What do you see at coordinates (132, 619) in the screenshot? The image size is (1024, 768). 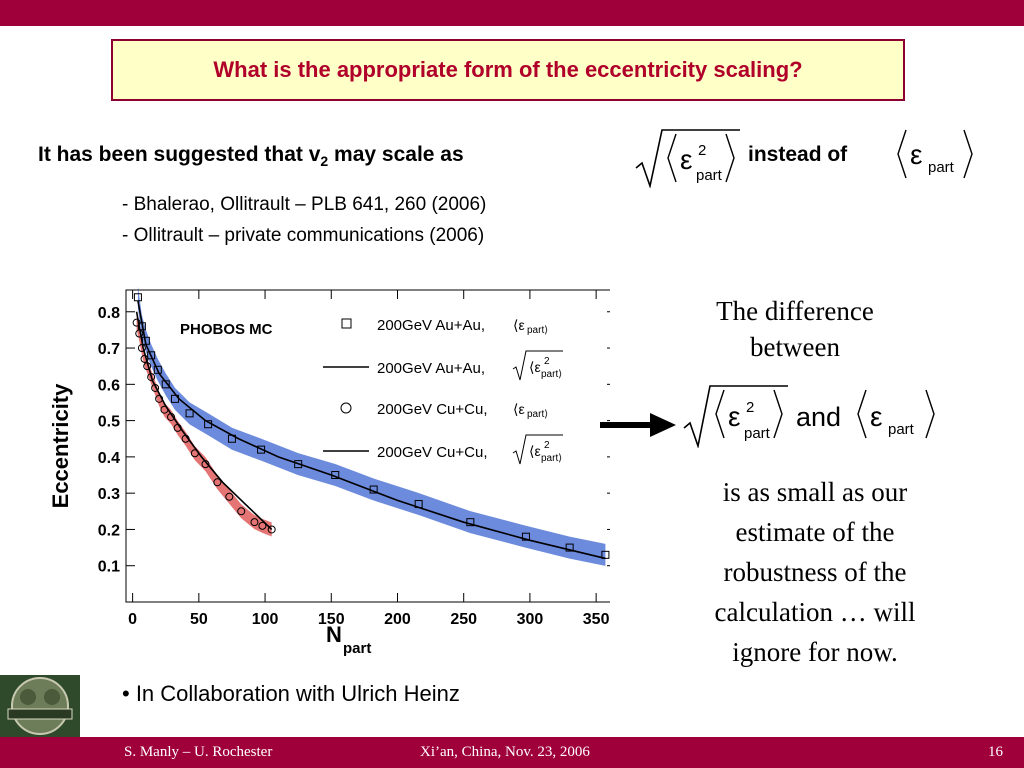 I see `x-tick-label: 0` at bounding box center [132, 619].